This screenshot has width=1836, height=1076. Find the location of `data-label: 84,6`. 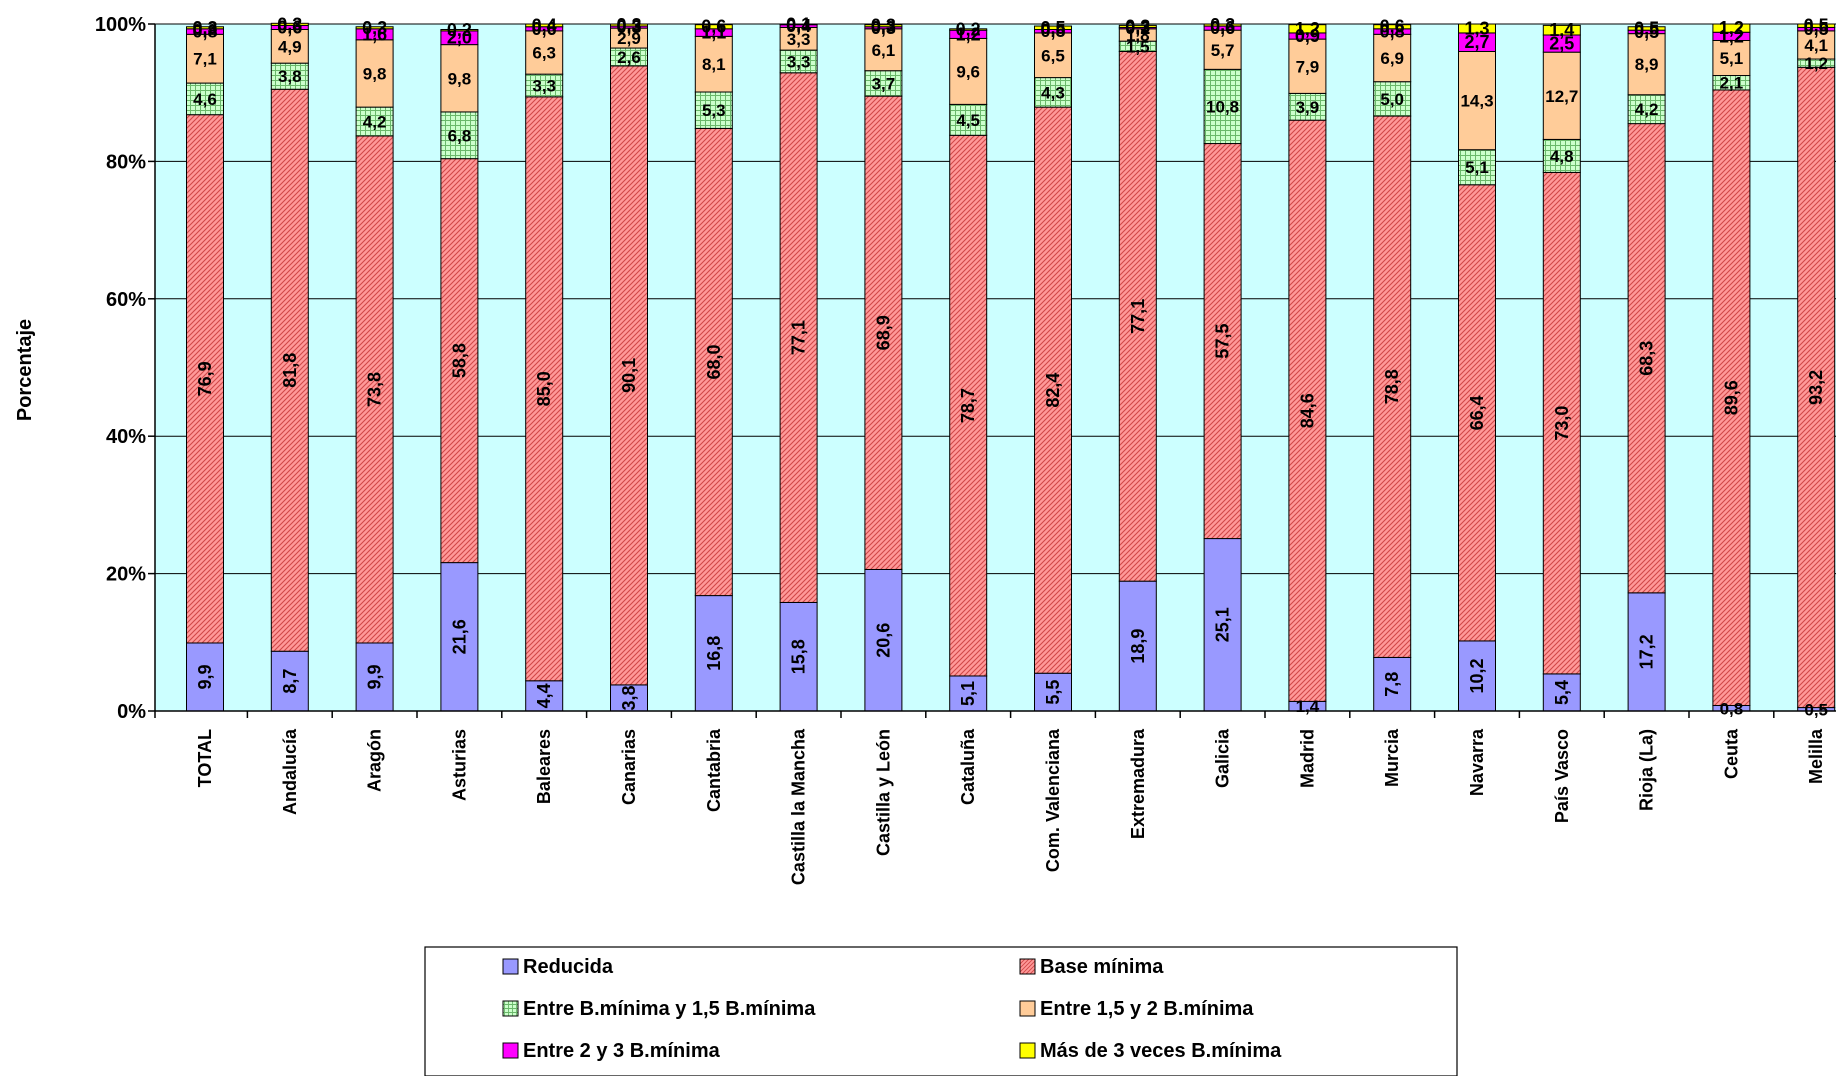

data-label: 84,6 is located at coordinates (1307, 410).